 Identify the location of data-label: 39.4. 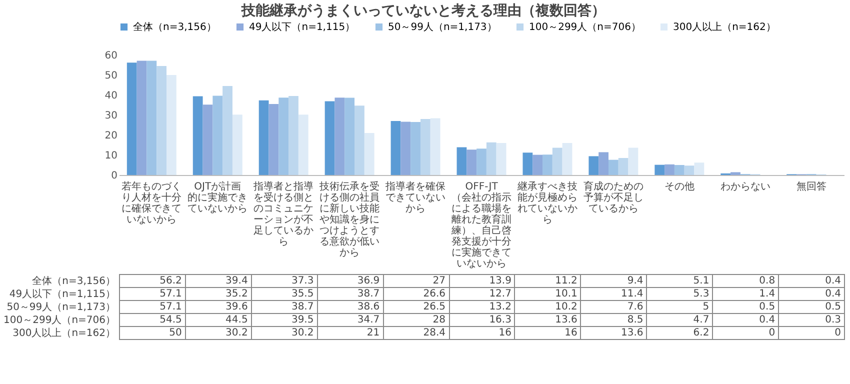
(237, 281).